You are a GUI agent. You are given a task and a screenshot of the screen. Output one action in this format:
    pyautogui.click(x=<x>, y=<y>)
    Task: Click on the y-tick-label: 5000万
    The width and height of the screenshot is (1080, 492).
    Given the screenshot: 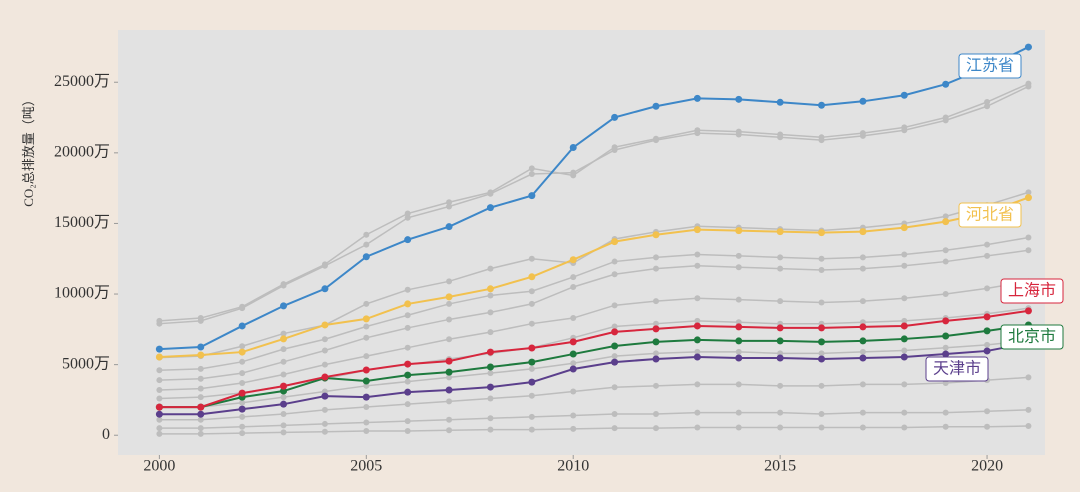 What is the action you would take?
    pyautogui.click(x=86, y=363)
    